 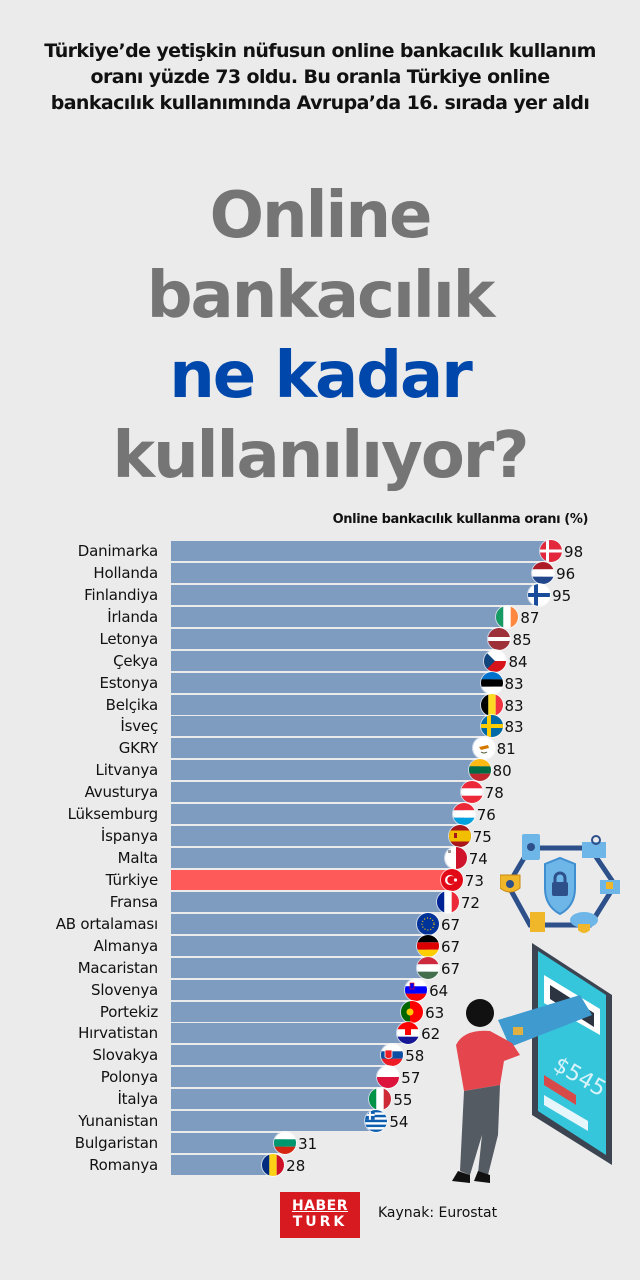 I want to click on country-label: İrlanda, so click(x=132, y=616).